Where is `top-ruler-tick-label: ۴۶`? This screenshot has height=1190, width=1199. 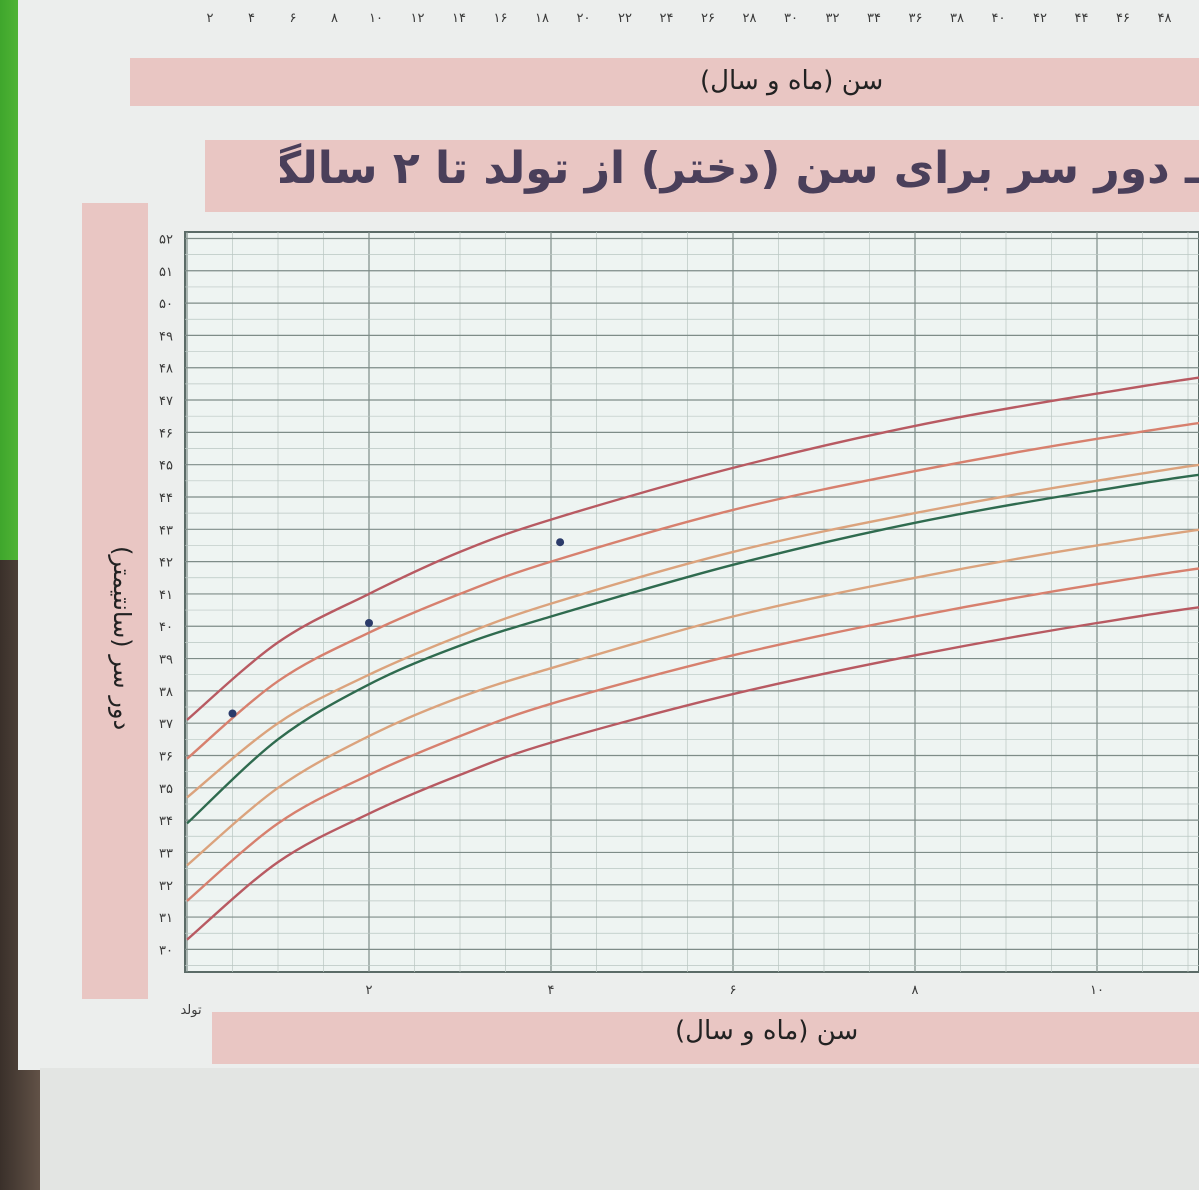
top-ruler-tick-label: ۴۶ is located at coordinates (1123, 18).